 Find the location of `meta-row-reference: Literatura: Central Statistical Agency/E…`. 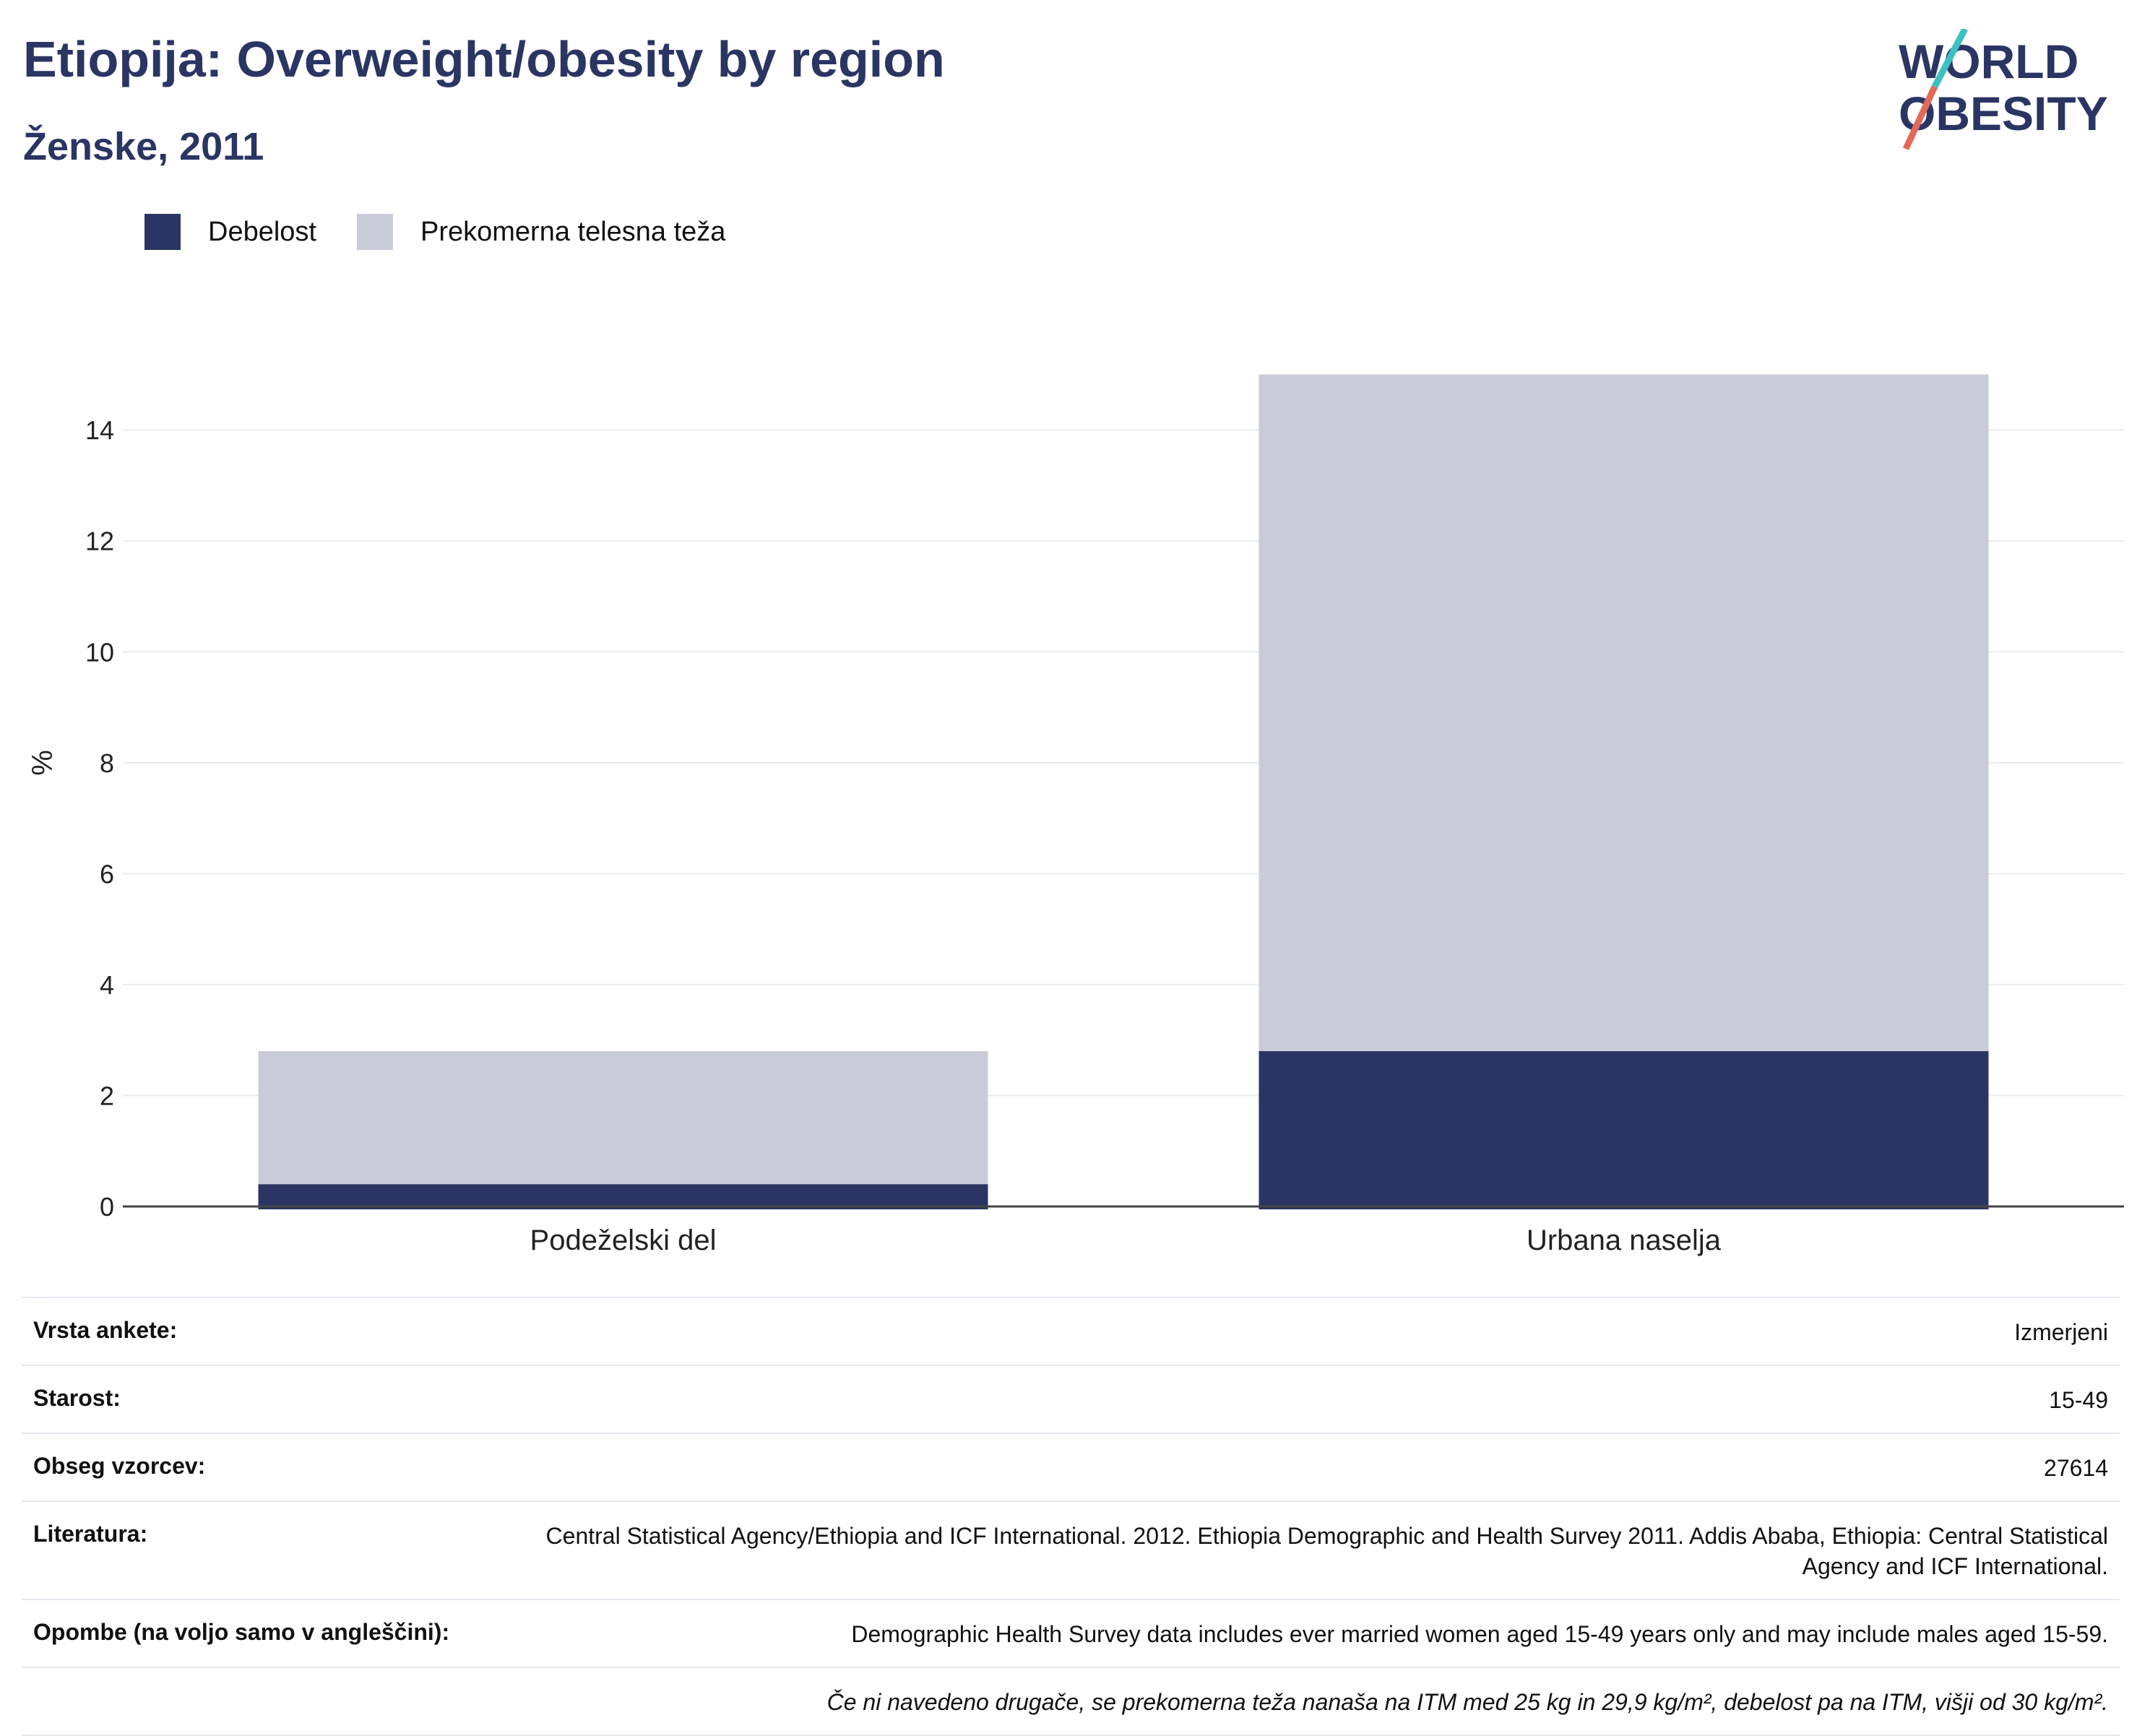

meta-row-reference: Literatura: Central Statistical Agency/E… is located at coordinates (1071, 1549).